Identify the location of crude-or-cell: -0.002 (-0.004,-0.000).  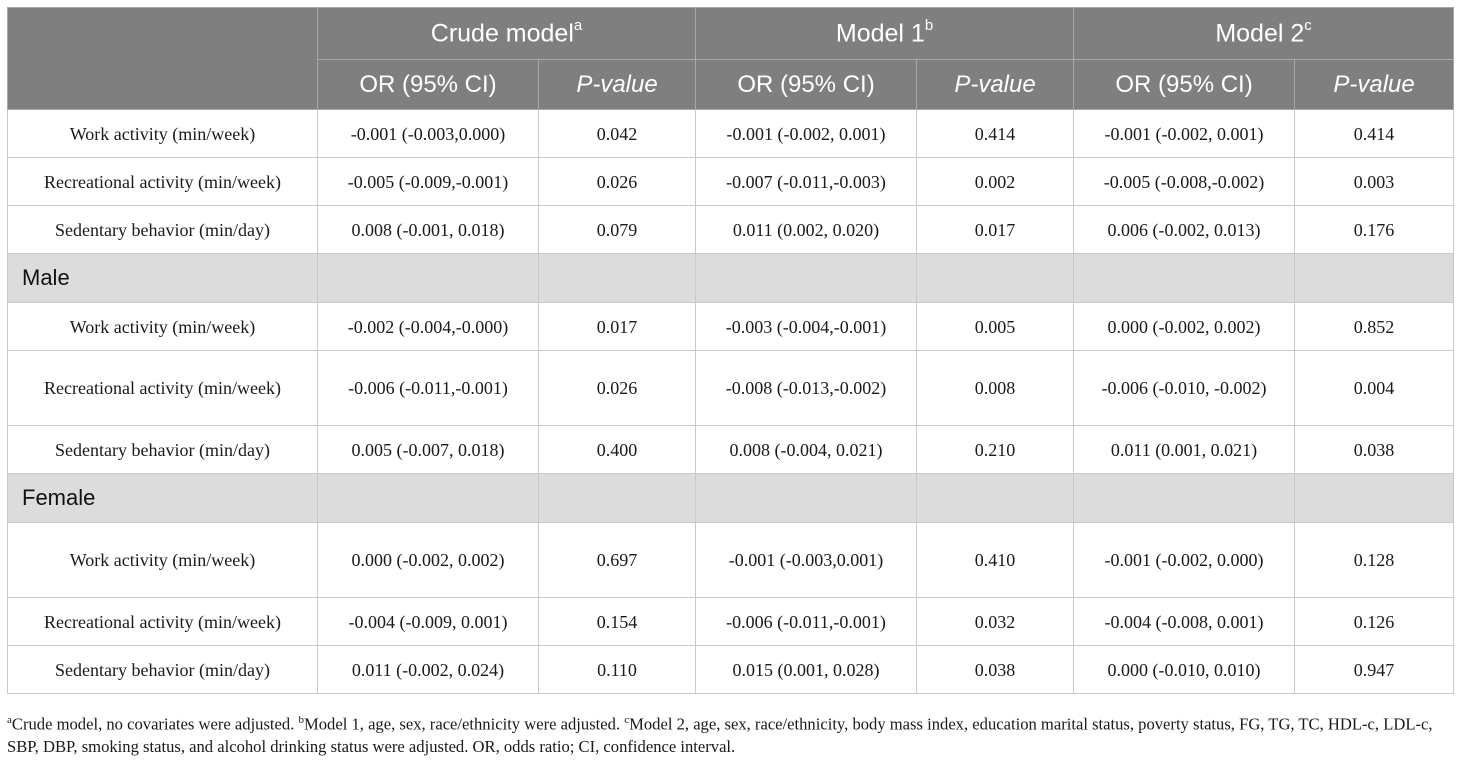
(428, 326).